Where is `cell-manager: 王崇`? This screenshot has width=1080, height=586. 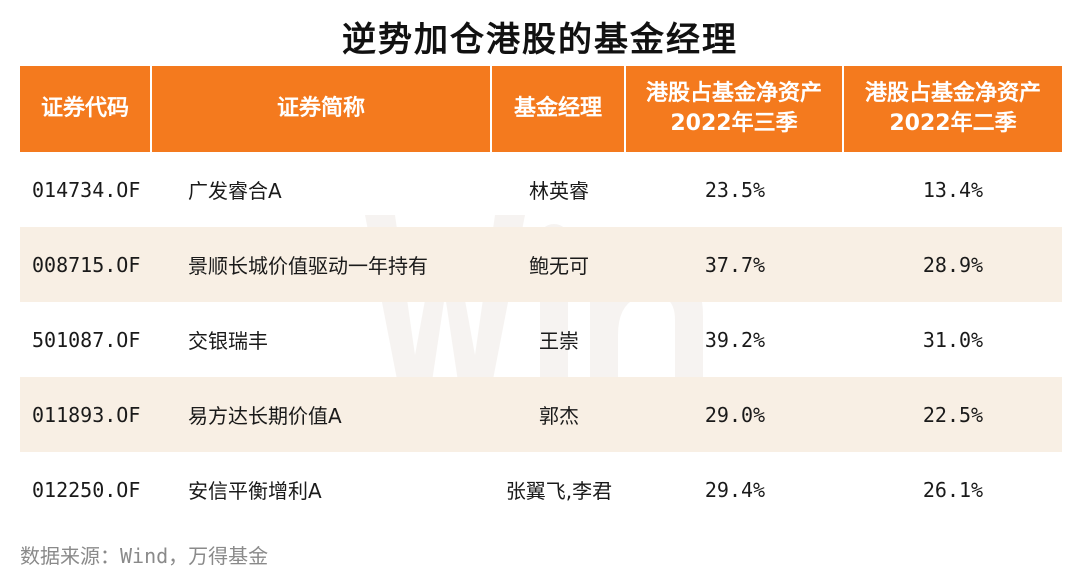 cell-manager: 王崇 is located at coordinates (559, 341).